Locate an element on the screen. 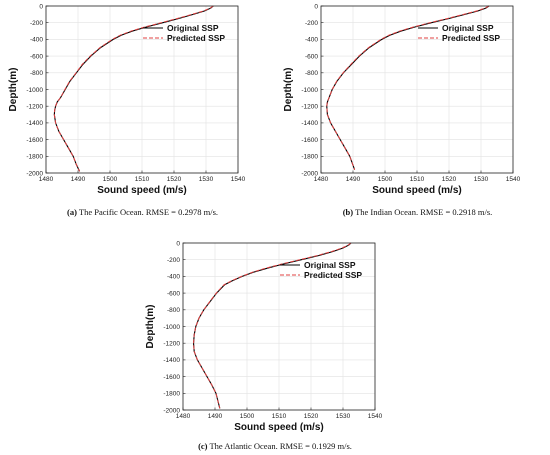 The width and height of the screenshot is (550, 455). caption-text: The Indian Ocean. RMSE = 0.2918 m/s. is located at coordinates (424, 212).